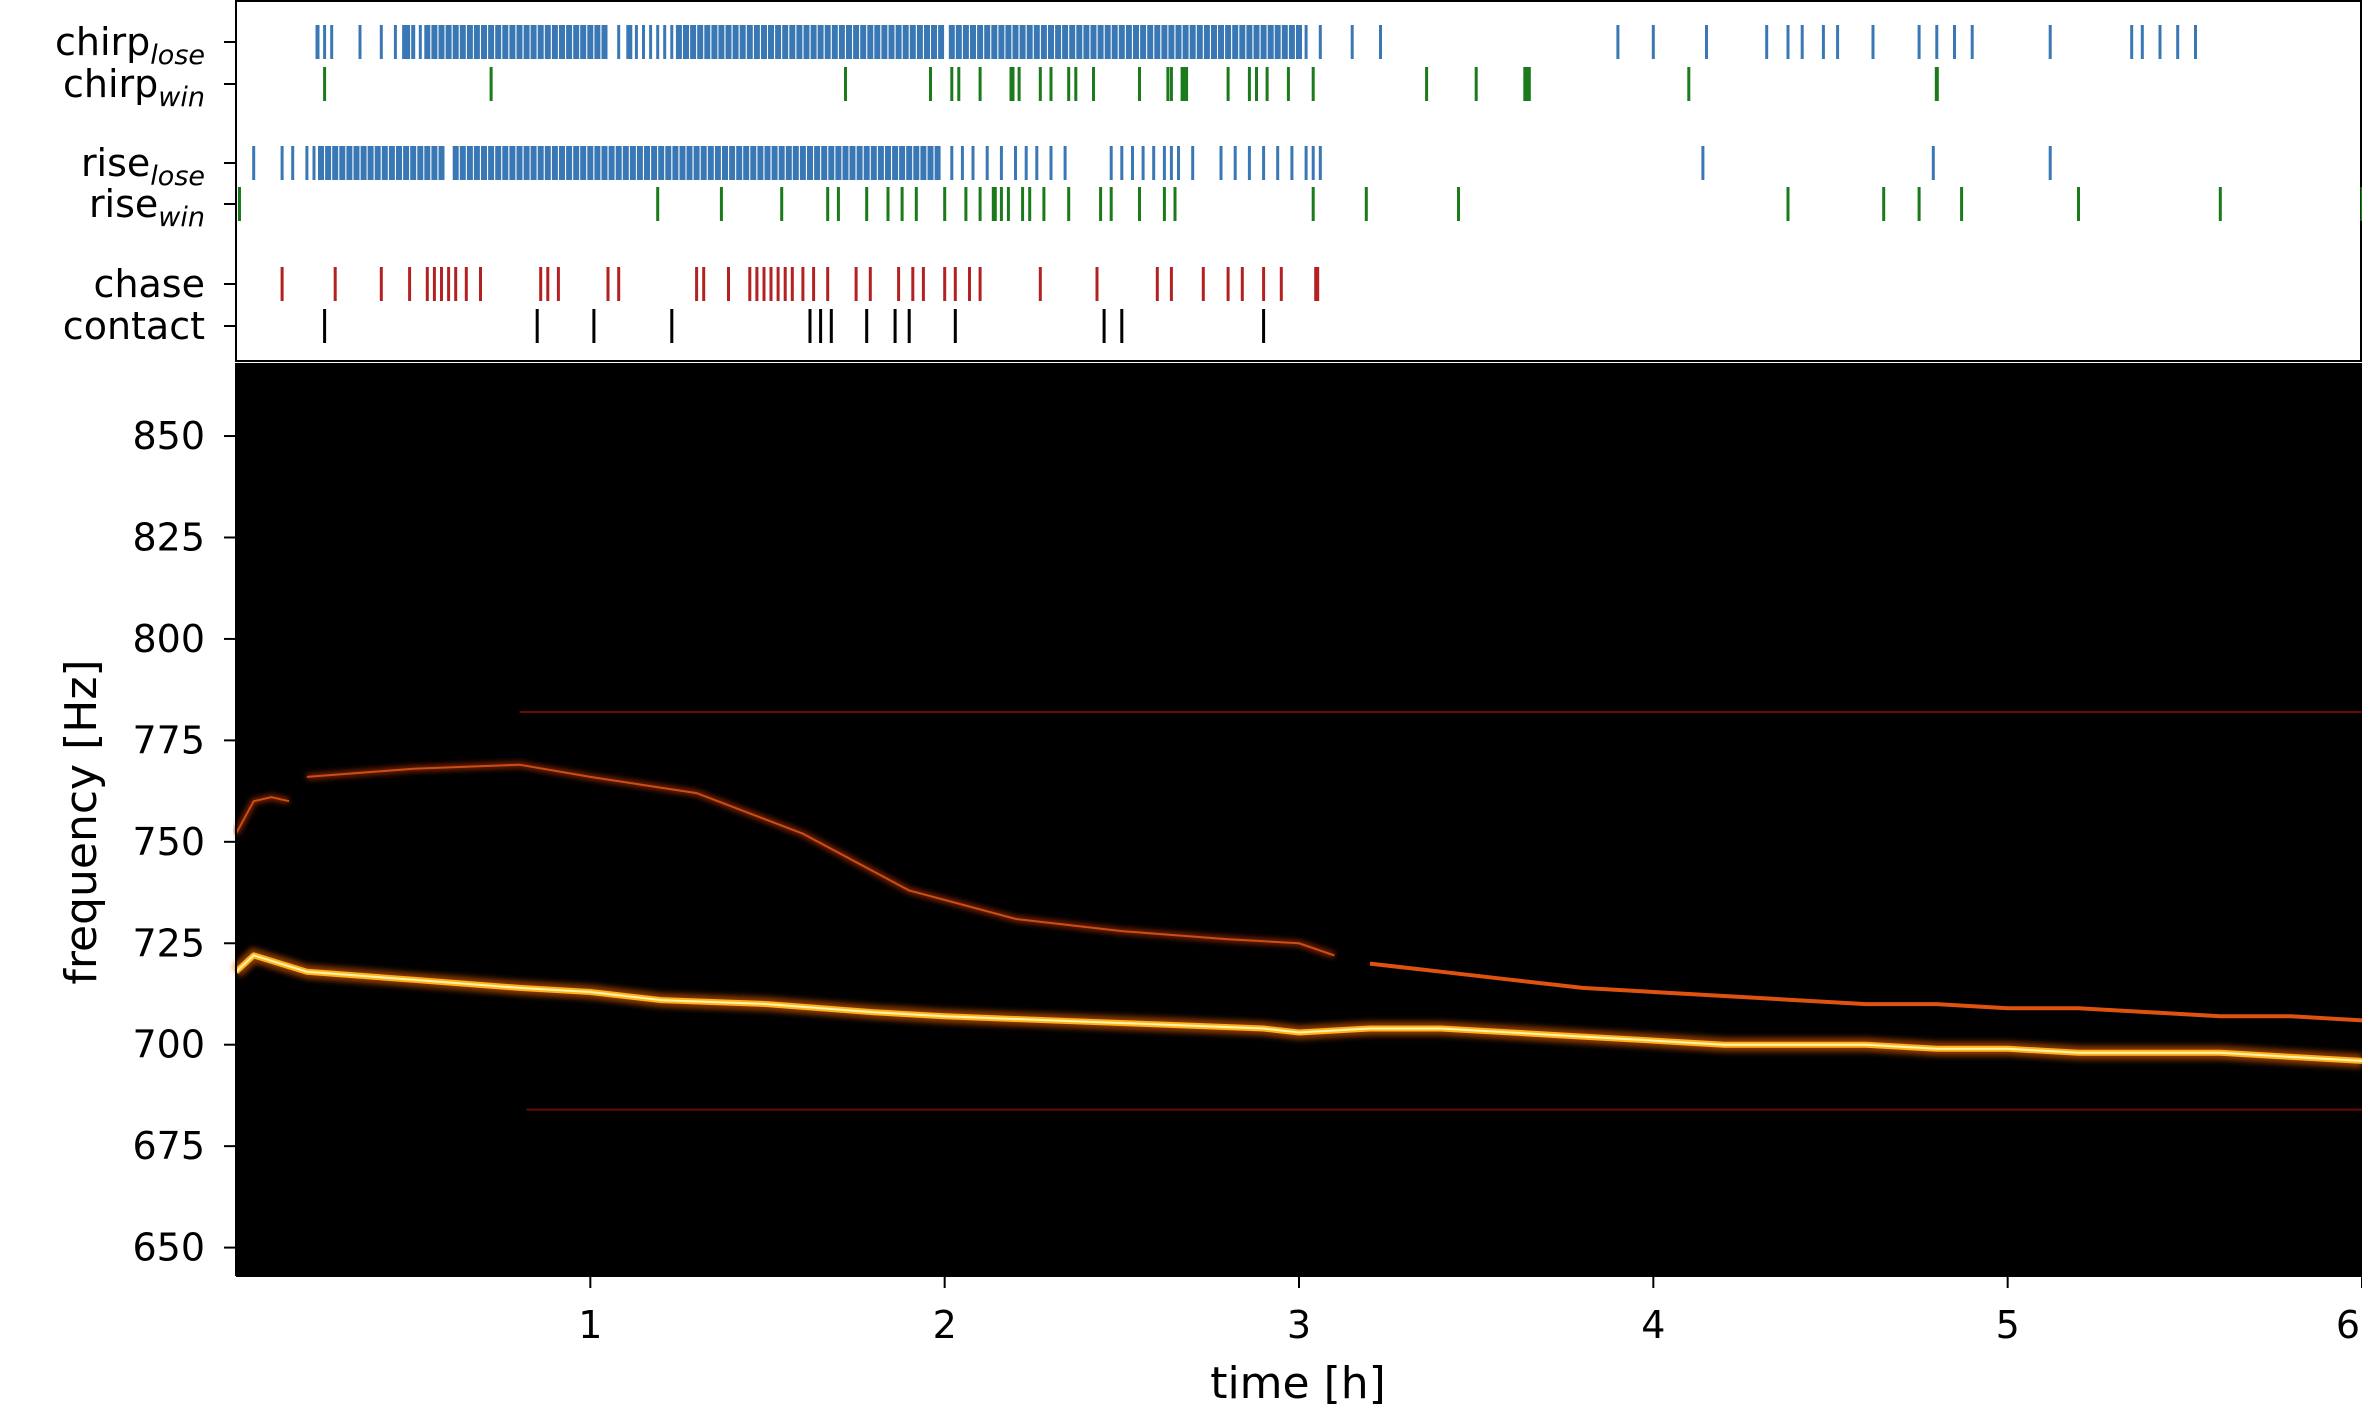 This screenshot has height=1417, width=2362. I want to click on raster-row-label: contact, so click(134, 326).